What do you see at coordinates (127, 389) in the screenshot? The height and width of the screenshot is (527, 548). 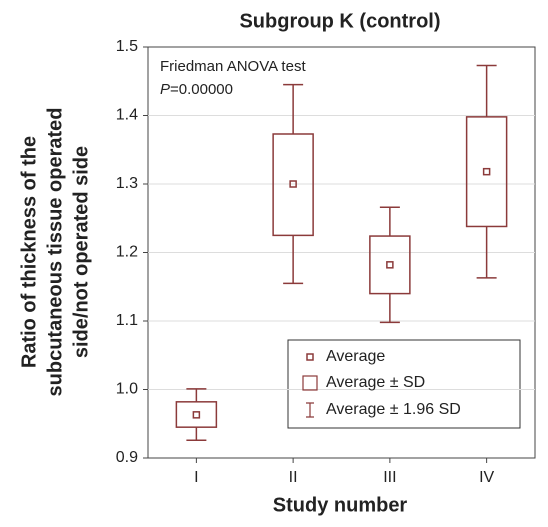 I see `y-tick-label: 1.0` at bounding box center [127, 389].